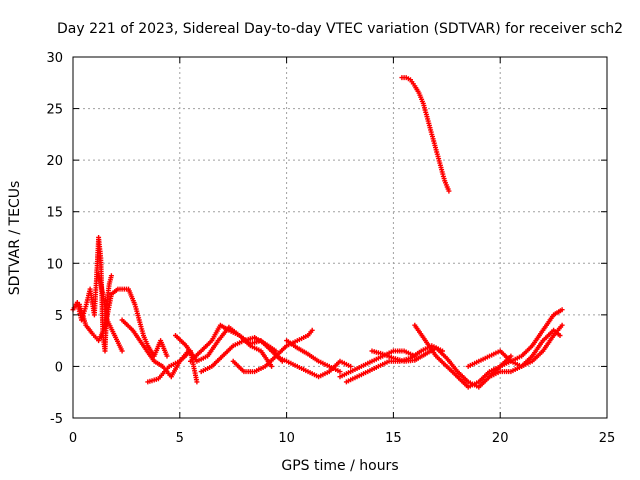  Describe the element at coordinates (54, 213) in the screenshot. I see `y-tick-label: 15` at that location.